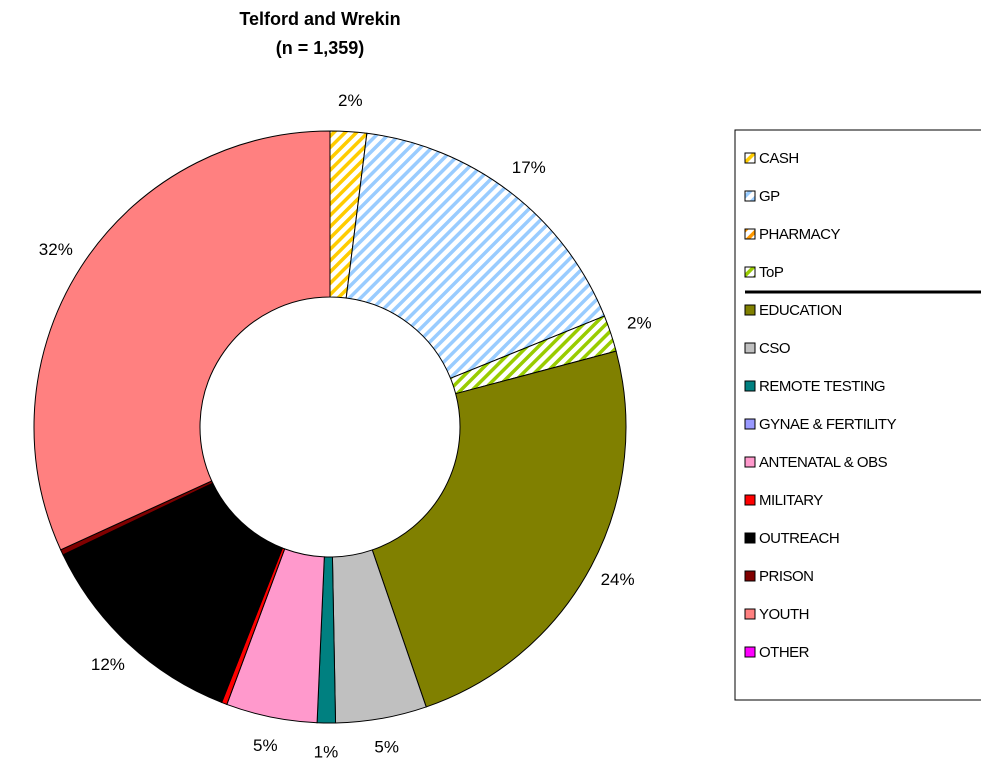 Image resolution: width=981 pixels, height=779 pixels. What do you see at coordinates (799, 538) in the screenshot?
I see `legend-label: OUTREACH` at bounding box center [799, 538].